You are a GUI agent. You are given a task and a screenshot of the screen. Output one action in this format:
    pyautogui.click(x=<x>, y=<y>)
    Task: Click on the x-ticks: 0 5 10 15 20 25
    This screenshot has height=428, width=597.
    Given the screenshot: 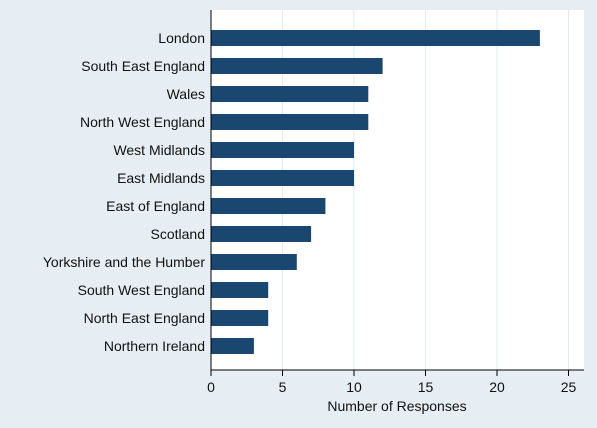 What is the action you would take?
    pyautogui.click(x=391, y=382)
    